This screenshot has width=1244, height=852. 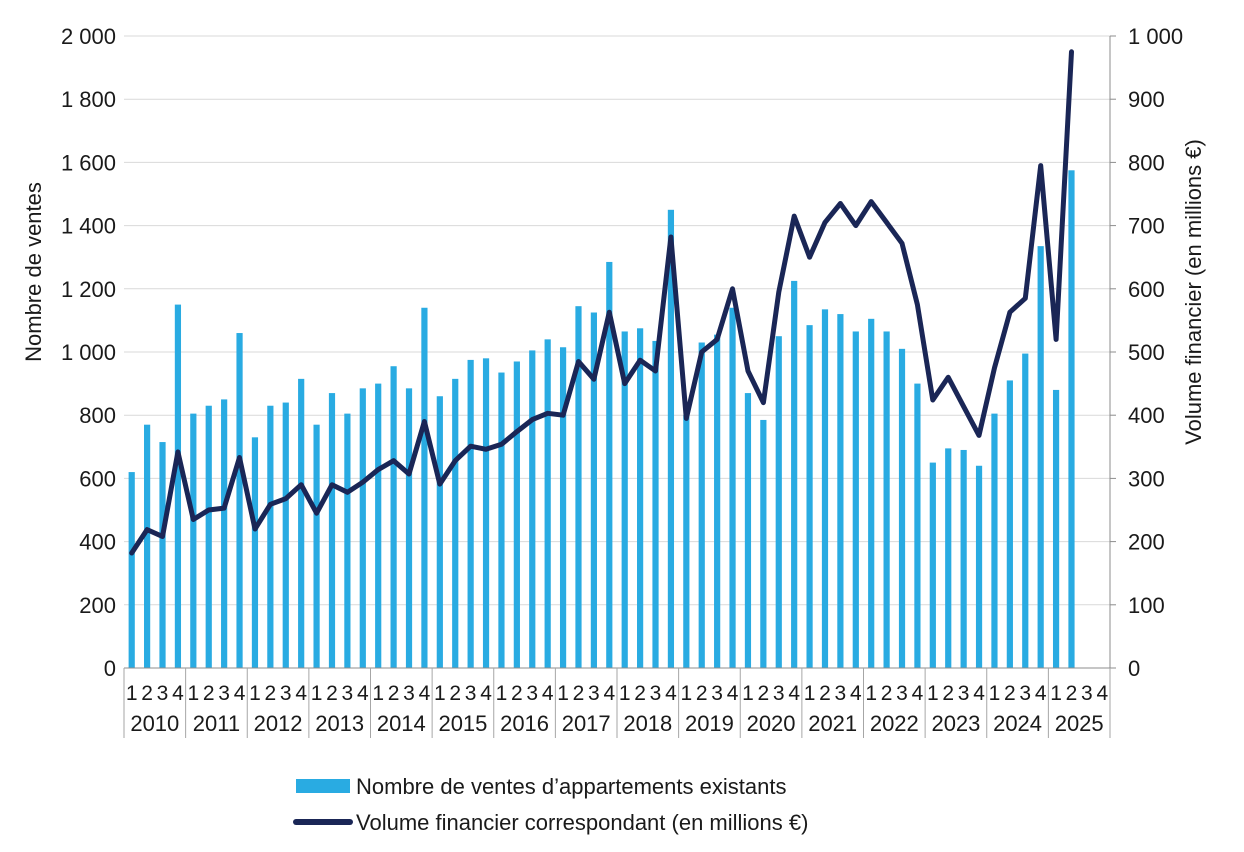 What do you see at coordinates (88, 226) in the screenshot?
I see `left-tick-label: 1 400` at bounding box center [88, 226].